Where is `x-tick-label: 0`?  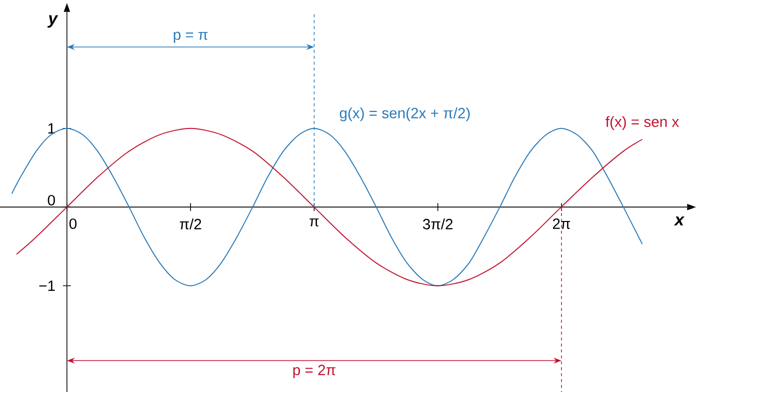 x-tick-label: 0 is located at coordinates (73, 223).